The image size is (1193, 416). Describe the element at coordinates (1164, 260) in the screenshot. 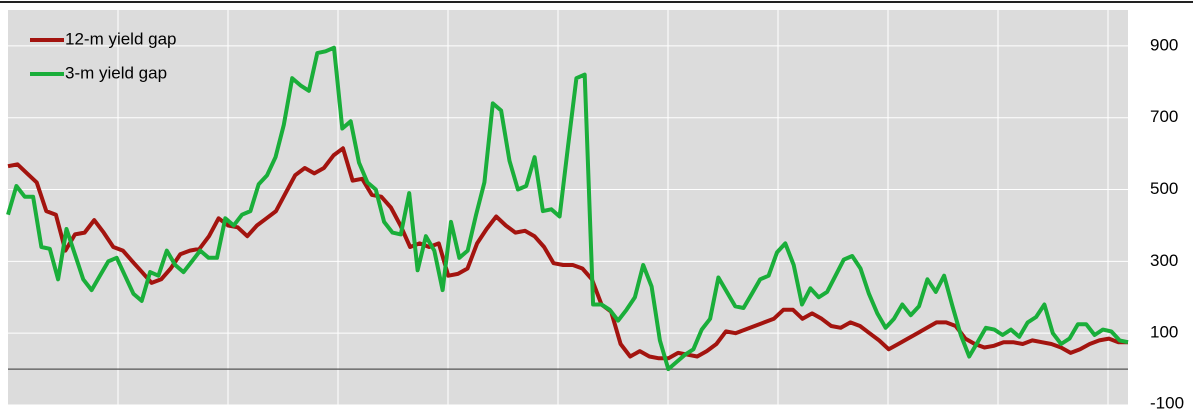

I see `y-tick-label: 300` at that location.